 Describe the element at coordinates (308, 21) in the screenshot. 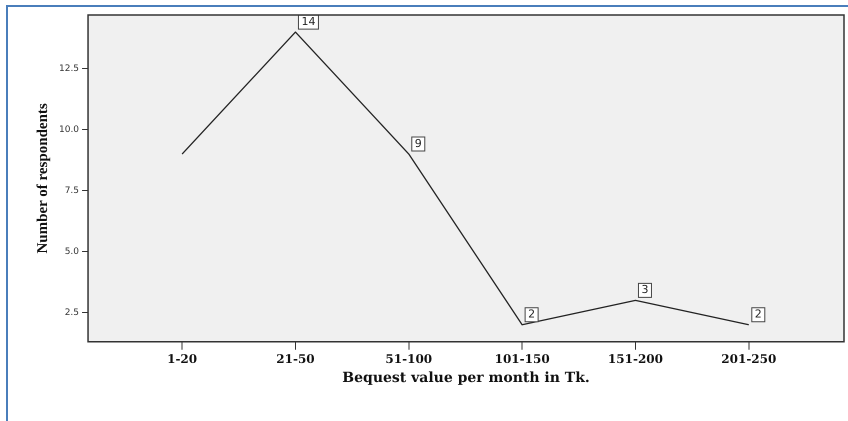

I see `data-label: 14` at that location.